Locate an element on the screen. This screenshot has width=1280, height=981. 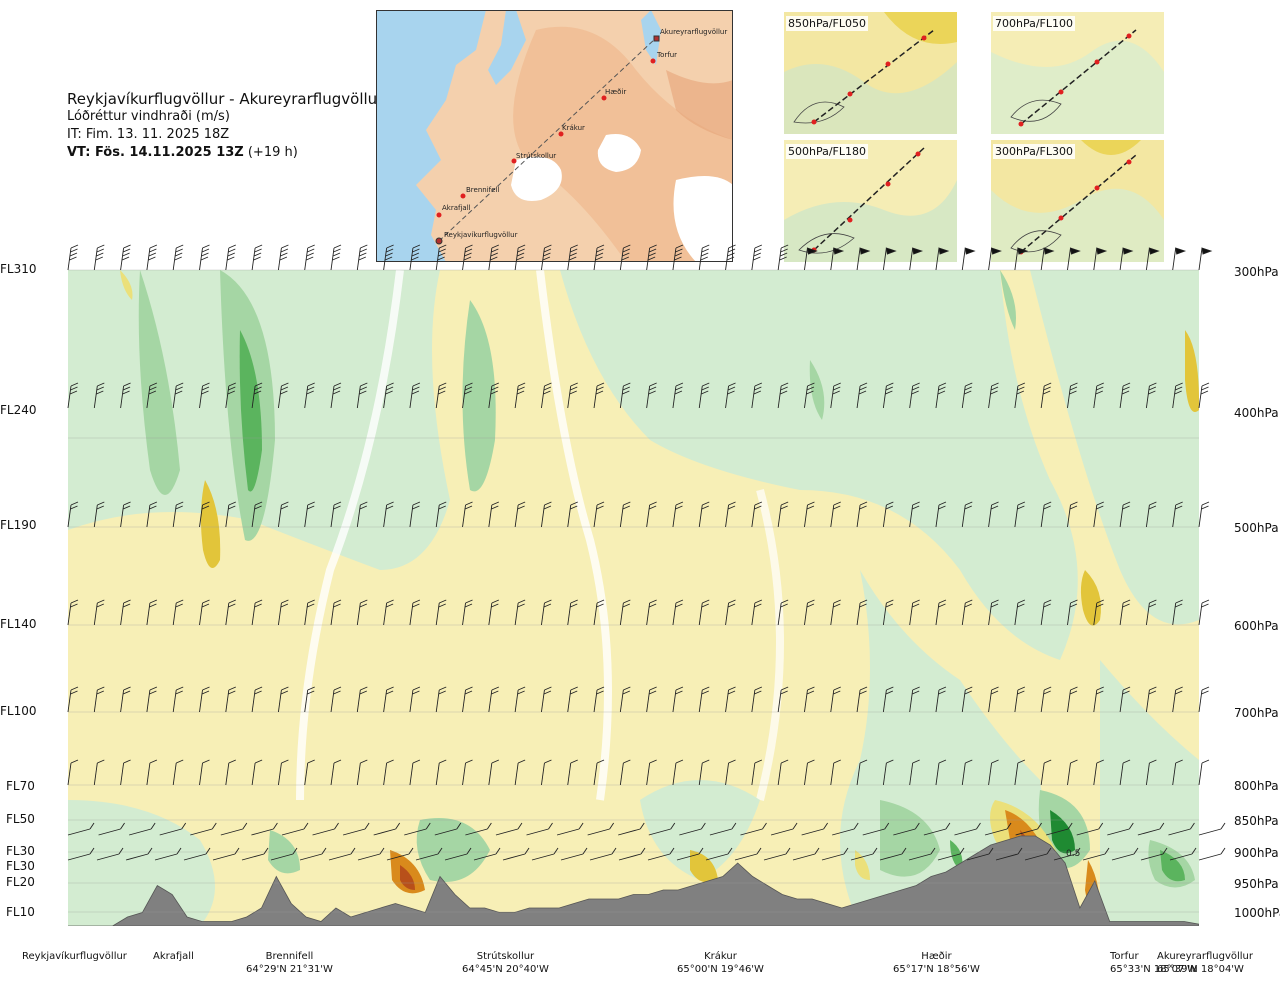
map-label-strutskollur: Strútskollur is located at coordinates (536, 156).